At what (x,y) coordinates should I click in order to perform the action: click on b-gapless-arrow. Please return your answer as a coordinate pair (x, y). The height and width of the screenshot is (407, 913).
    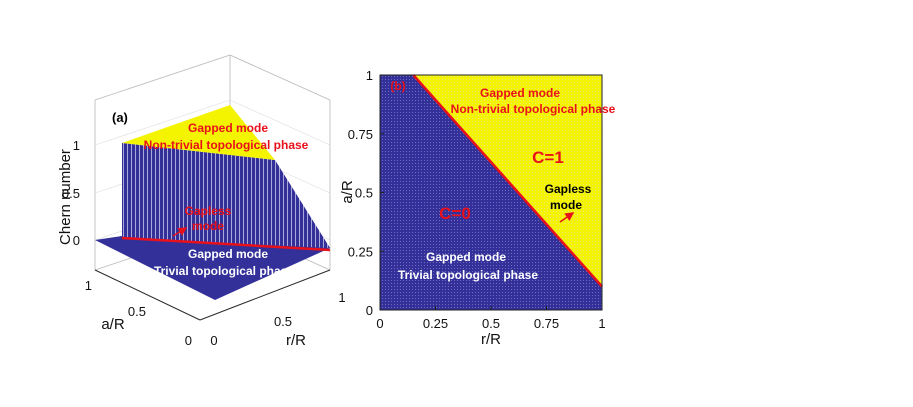
    Looking at the image, I should click on (567, 217).